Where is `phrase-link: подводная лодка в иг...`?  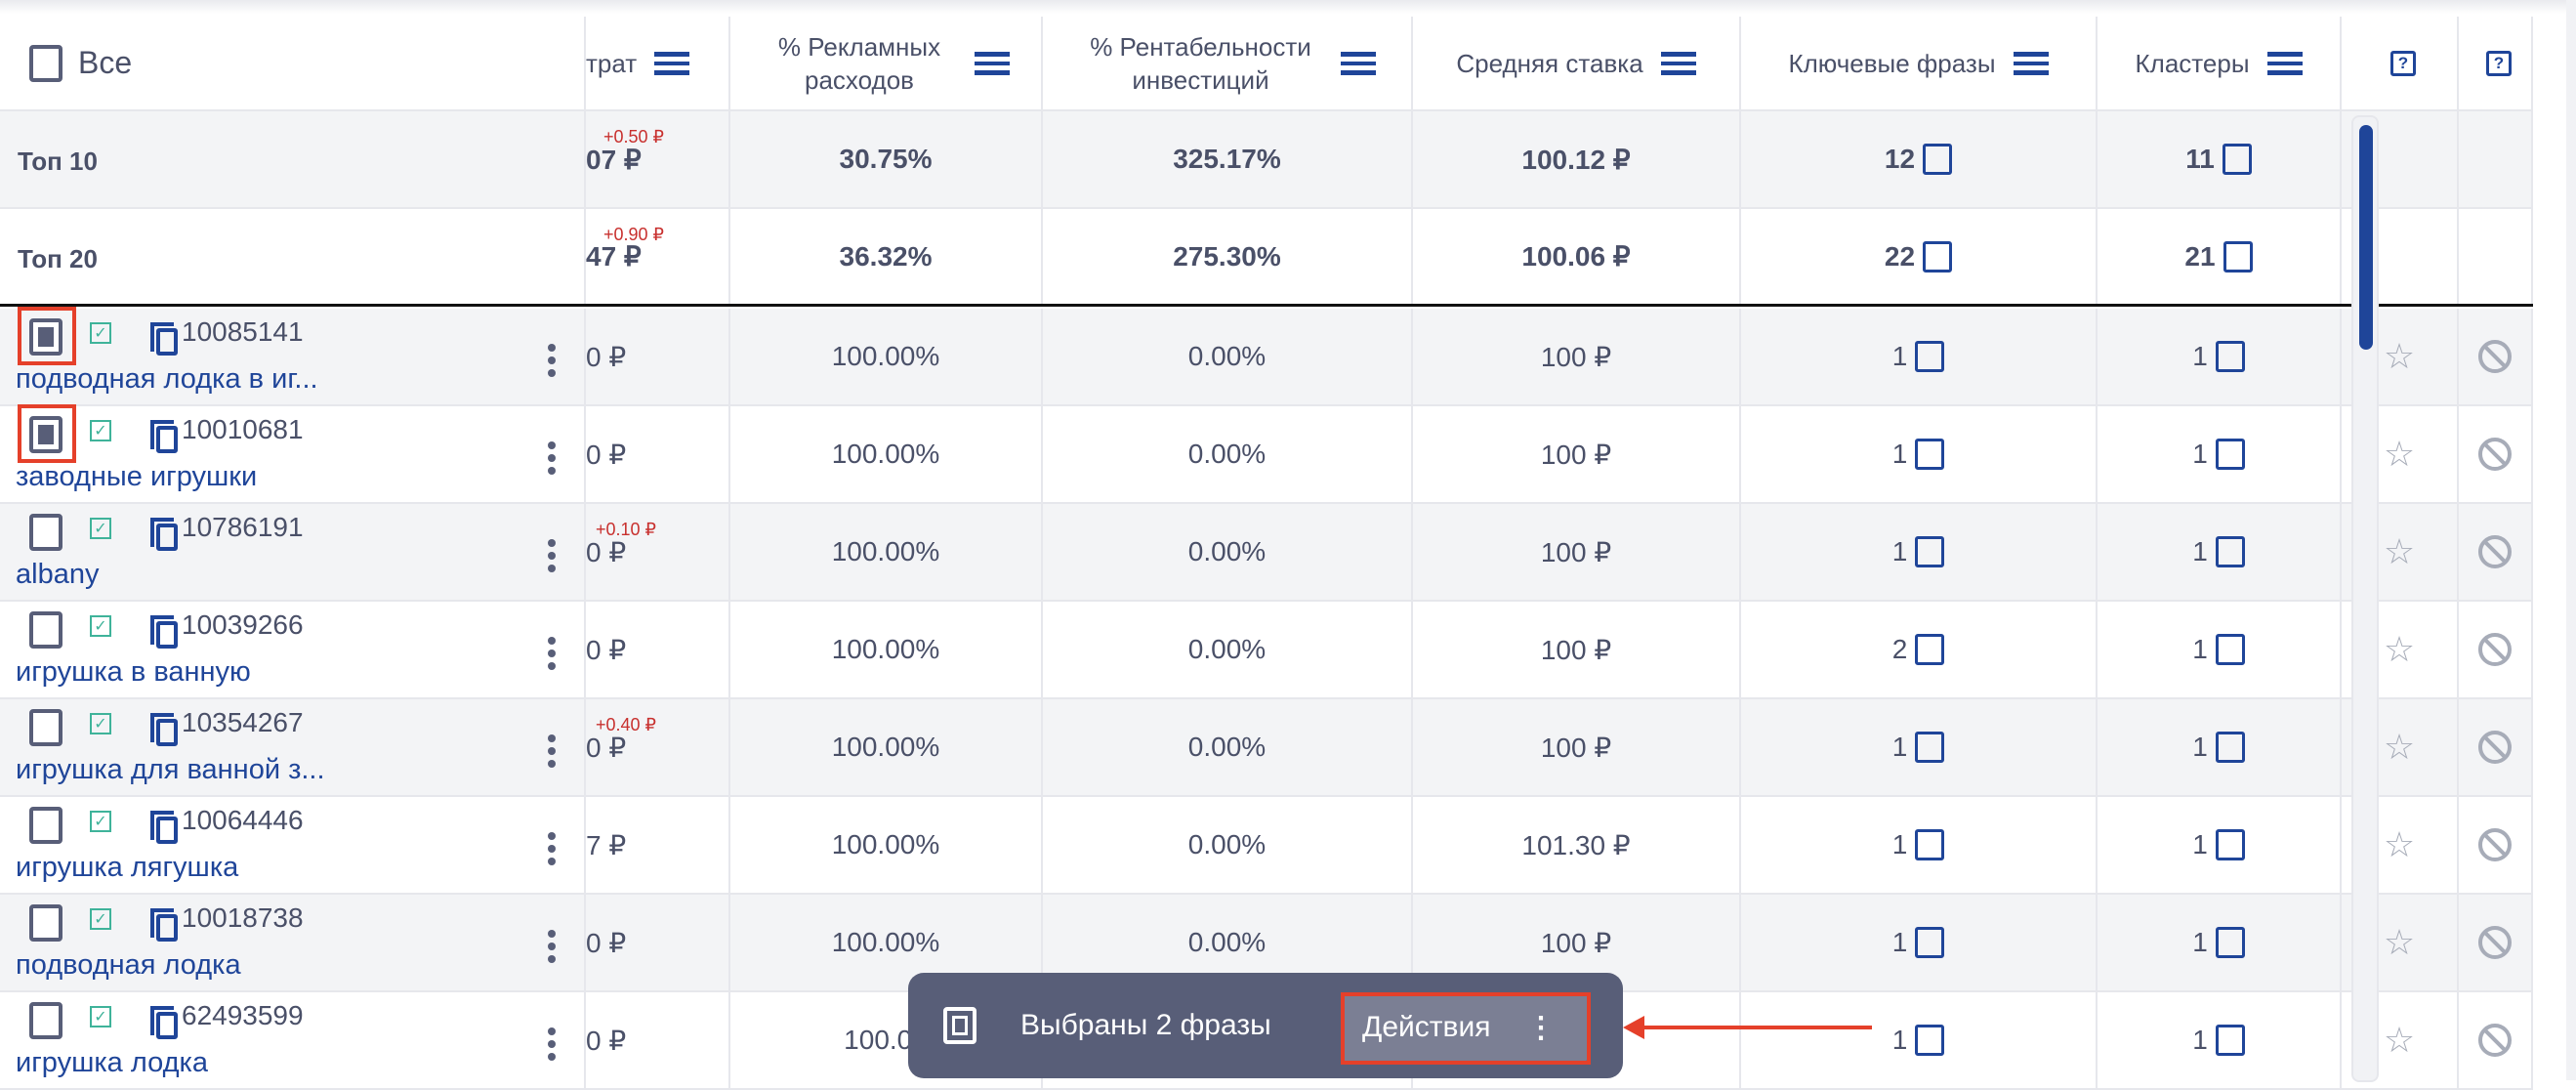
phrase-link: подводная лодка в иг... is located at coordinates (167, 379).